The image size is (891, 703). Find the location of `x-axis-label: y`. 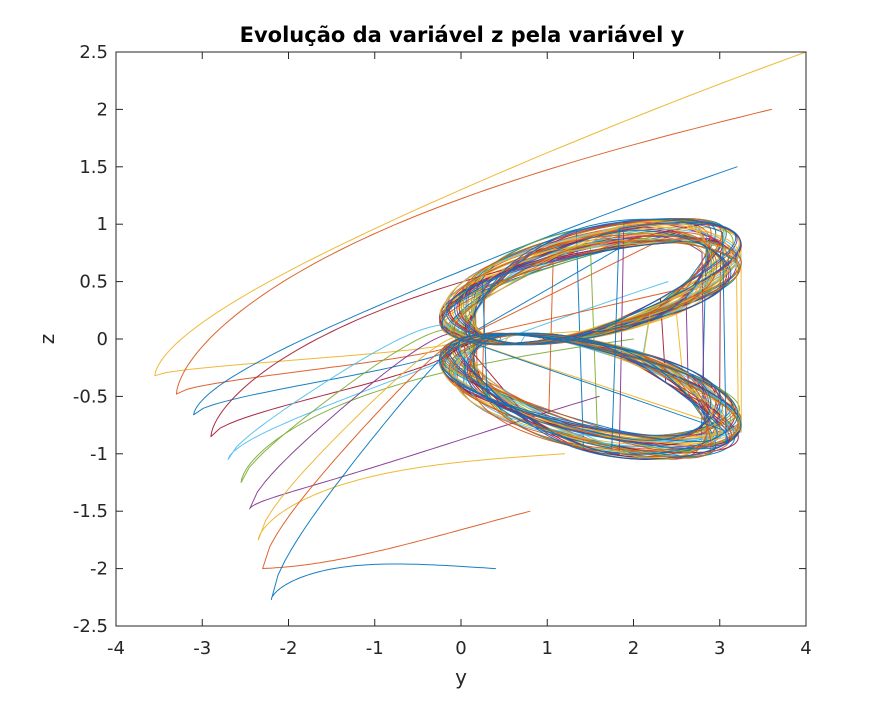

x-axis-label: y is located at coordinates (461, 677).